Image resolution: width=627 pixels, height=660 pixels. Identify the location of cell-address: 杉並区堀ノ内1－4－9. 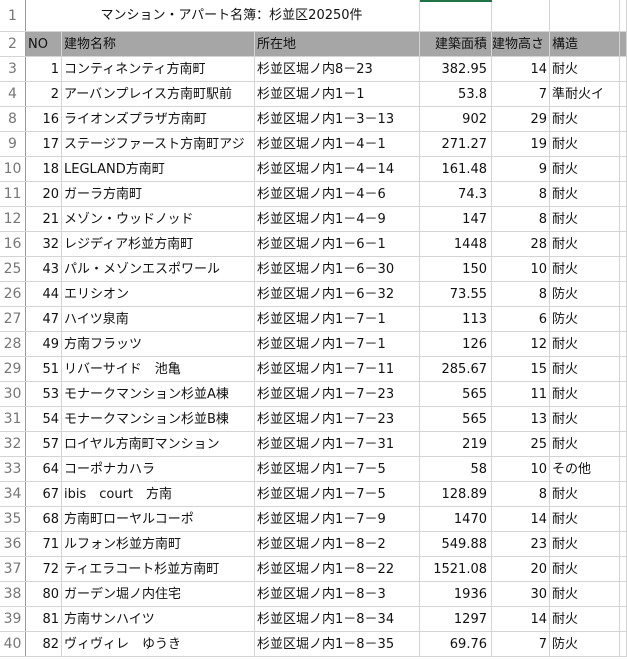
(337, 219).